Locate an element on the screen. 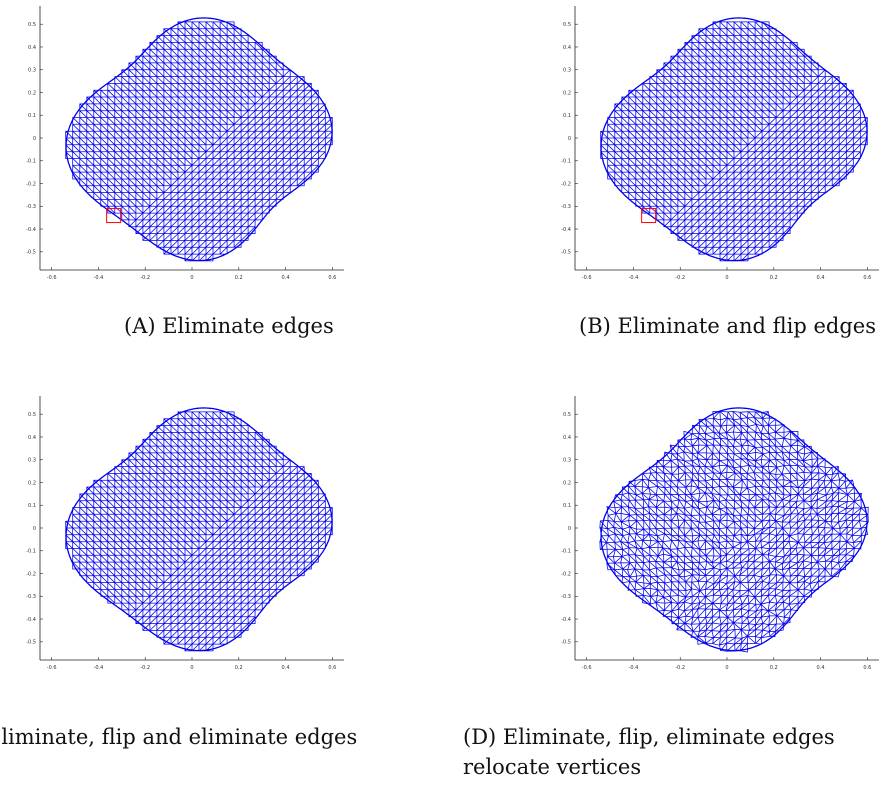 This screenshot has height=792, width=891. caption-b: (B) Eliminate and flip edges is located at coordinates (727, 326).